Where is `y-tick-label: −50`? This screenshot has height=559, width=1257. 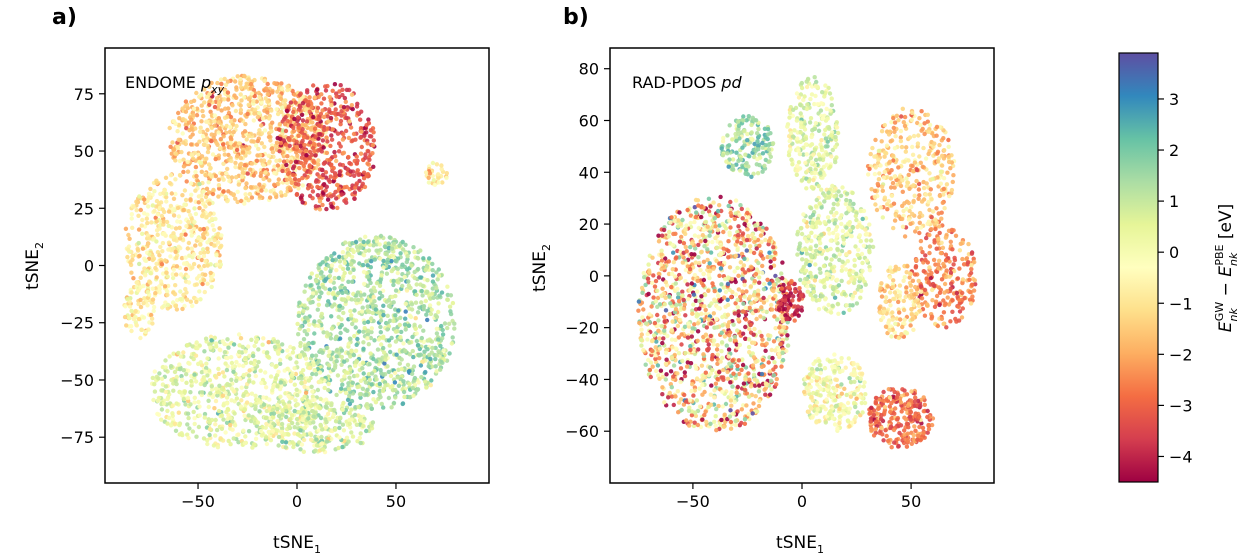
y-tick-label: −50 is located at coordinates (77, 380).